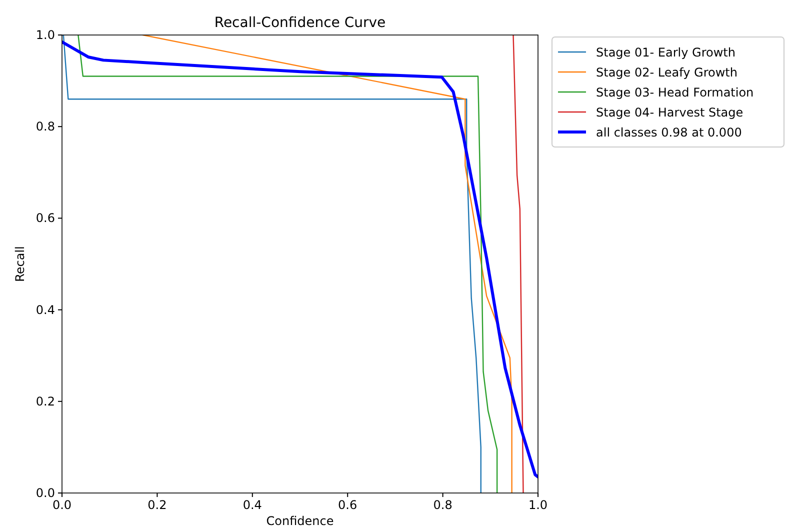 The width and height of the screenshot is (792, 531). What do you see at coordinates (45, 309) in the screenshot?
I see `y-tick-label: 0.4` at bounding box center [45, 309].